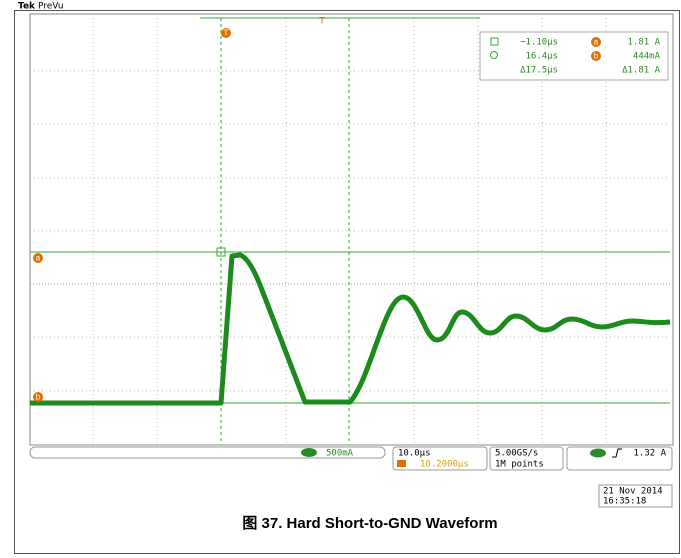  Describe the element at coordinates (440, 458) in the screenshot. I see `timebase-box` at that location.